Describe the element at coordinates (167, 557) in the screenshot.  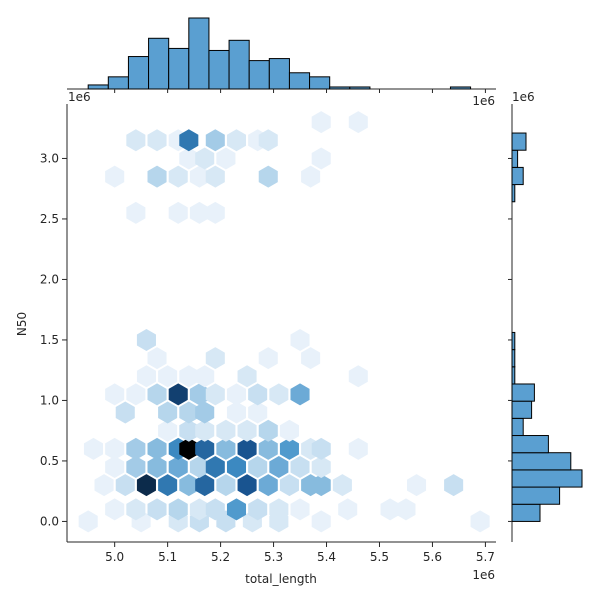
I see `x-tick-label: 5.1` at that location.